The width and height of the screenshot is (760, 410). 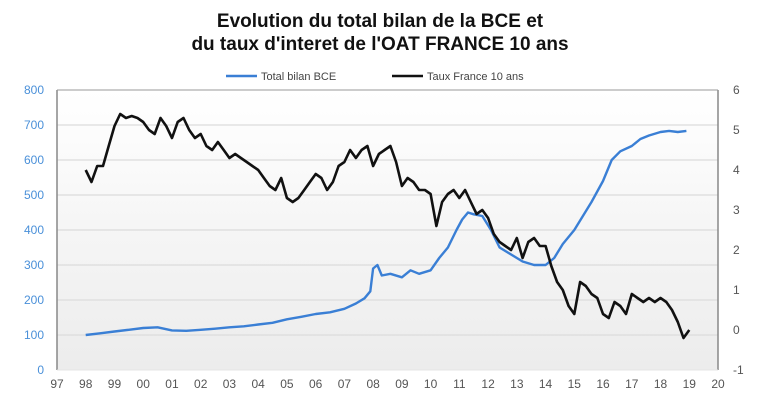 What do you see at coordinates (718, 384) in the screenshot?
I see `x-tick-label: 20` at bounding box center [718, 384].